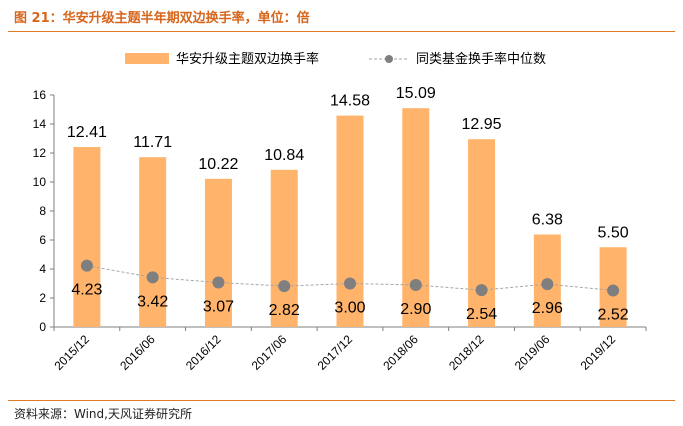  Describe the element at coordinates (341, 31) in the screenshot. I see `title-rule` at that location.